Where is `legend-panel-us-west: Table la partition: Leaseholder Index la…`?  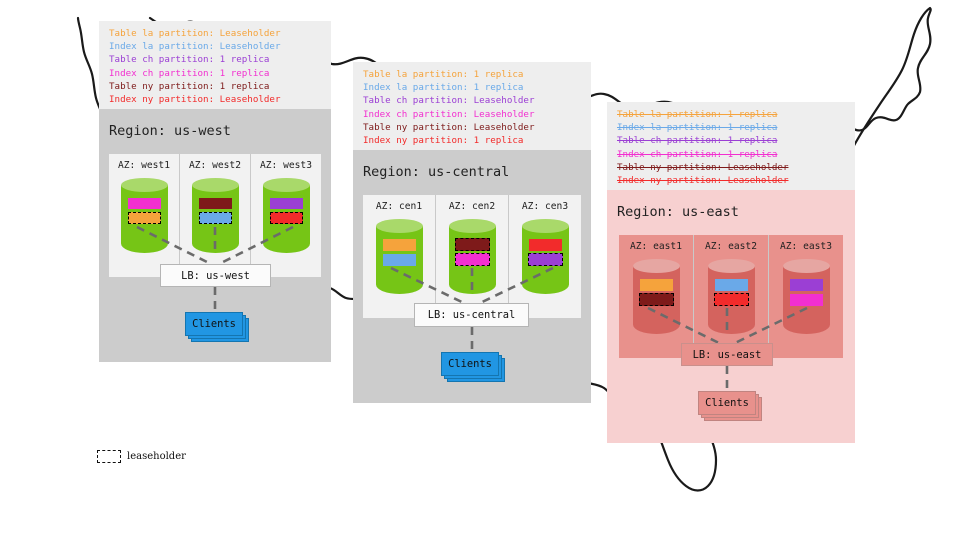
legend-panel-us-west: Table la partition: Leaseholder Index la… is located at coordinates (215, 65).